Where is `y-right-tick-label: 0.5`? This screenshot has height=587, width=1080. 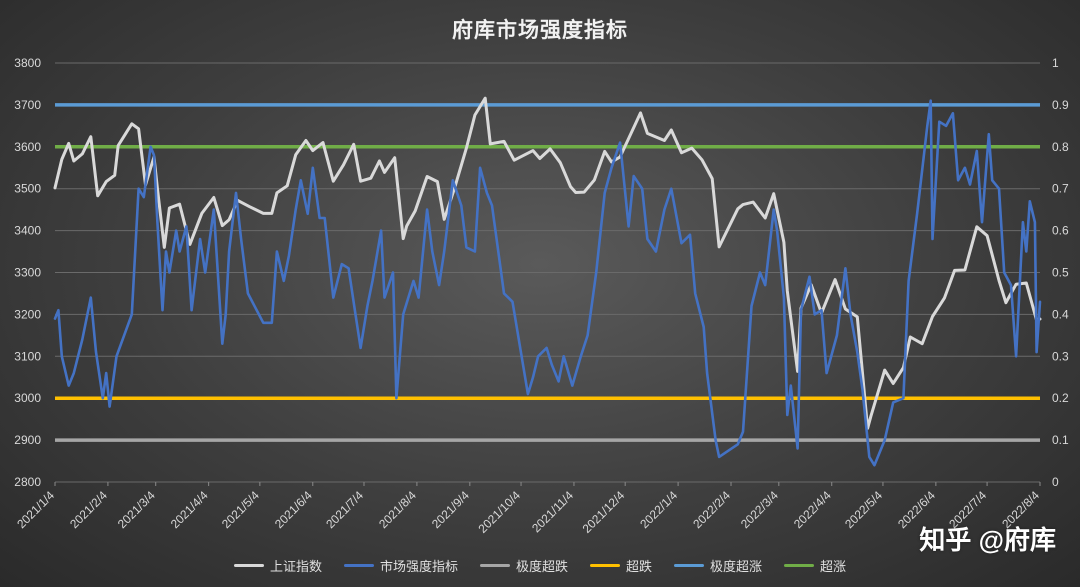
y-right-tick-label: 0.5 is located at coordinates (1060, 273).